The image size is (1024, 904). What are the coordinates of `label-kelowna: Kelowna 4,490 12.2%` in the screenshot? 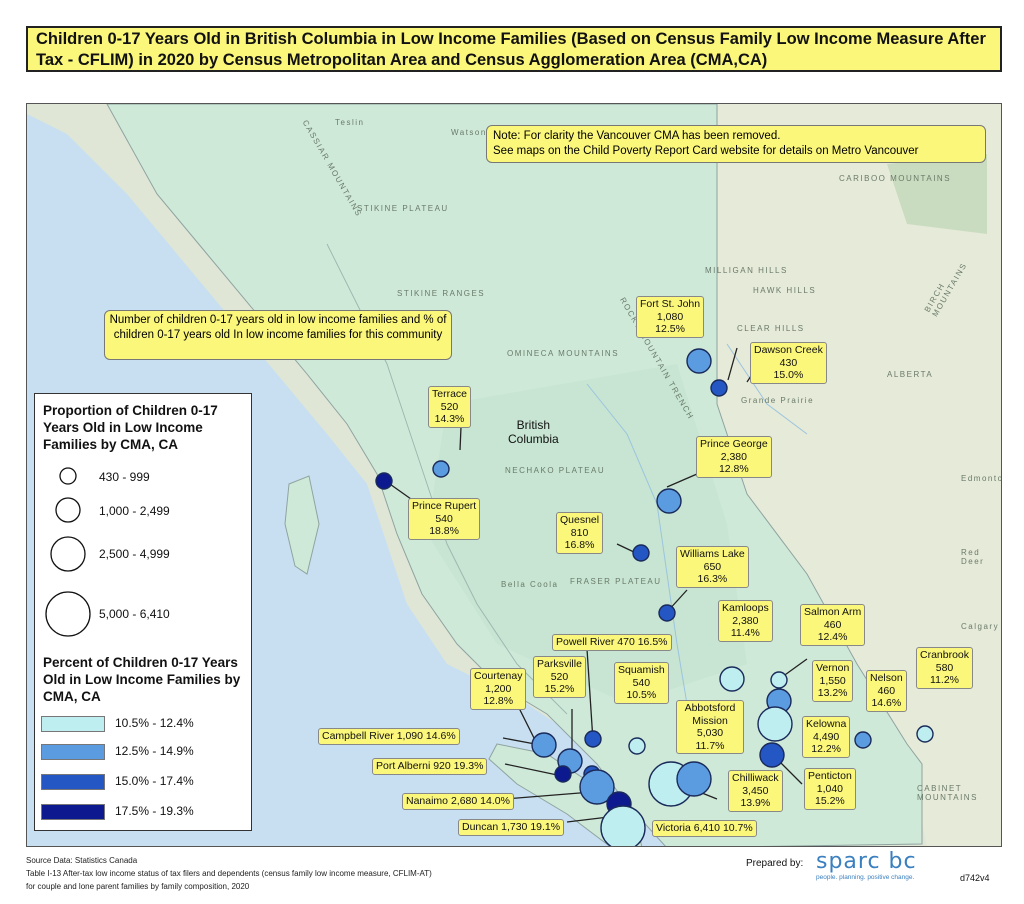 It's located at (826, 737).